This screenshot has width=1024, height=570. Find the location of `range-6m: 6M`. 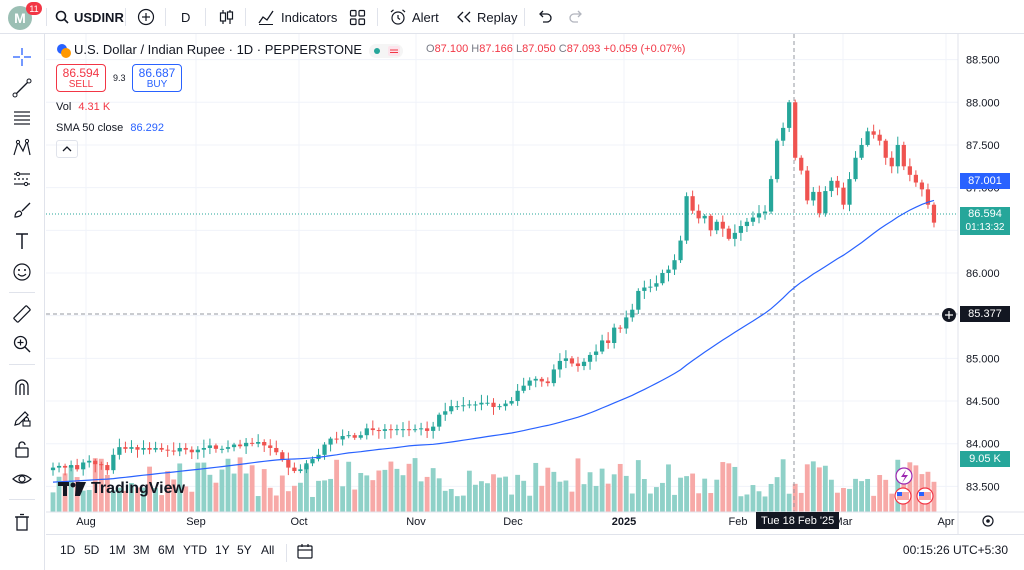

range-6m: 6M is located at coordinates (166, 550).